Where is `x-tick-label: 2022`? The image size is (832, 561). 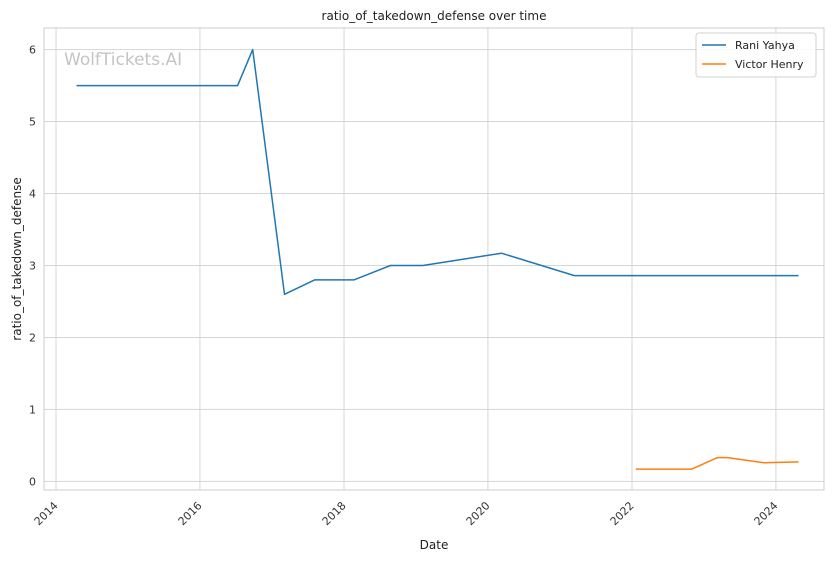
x-tick-label: 2022 is located at coordinates (622, 513).